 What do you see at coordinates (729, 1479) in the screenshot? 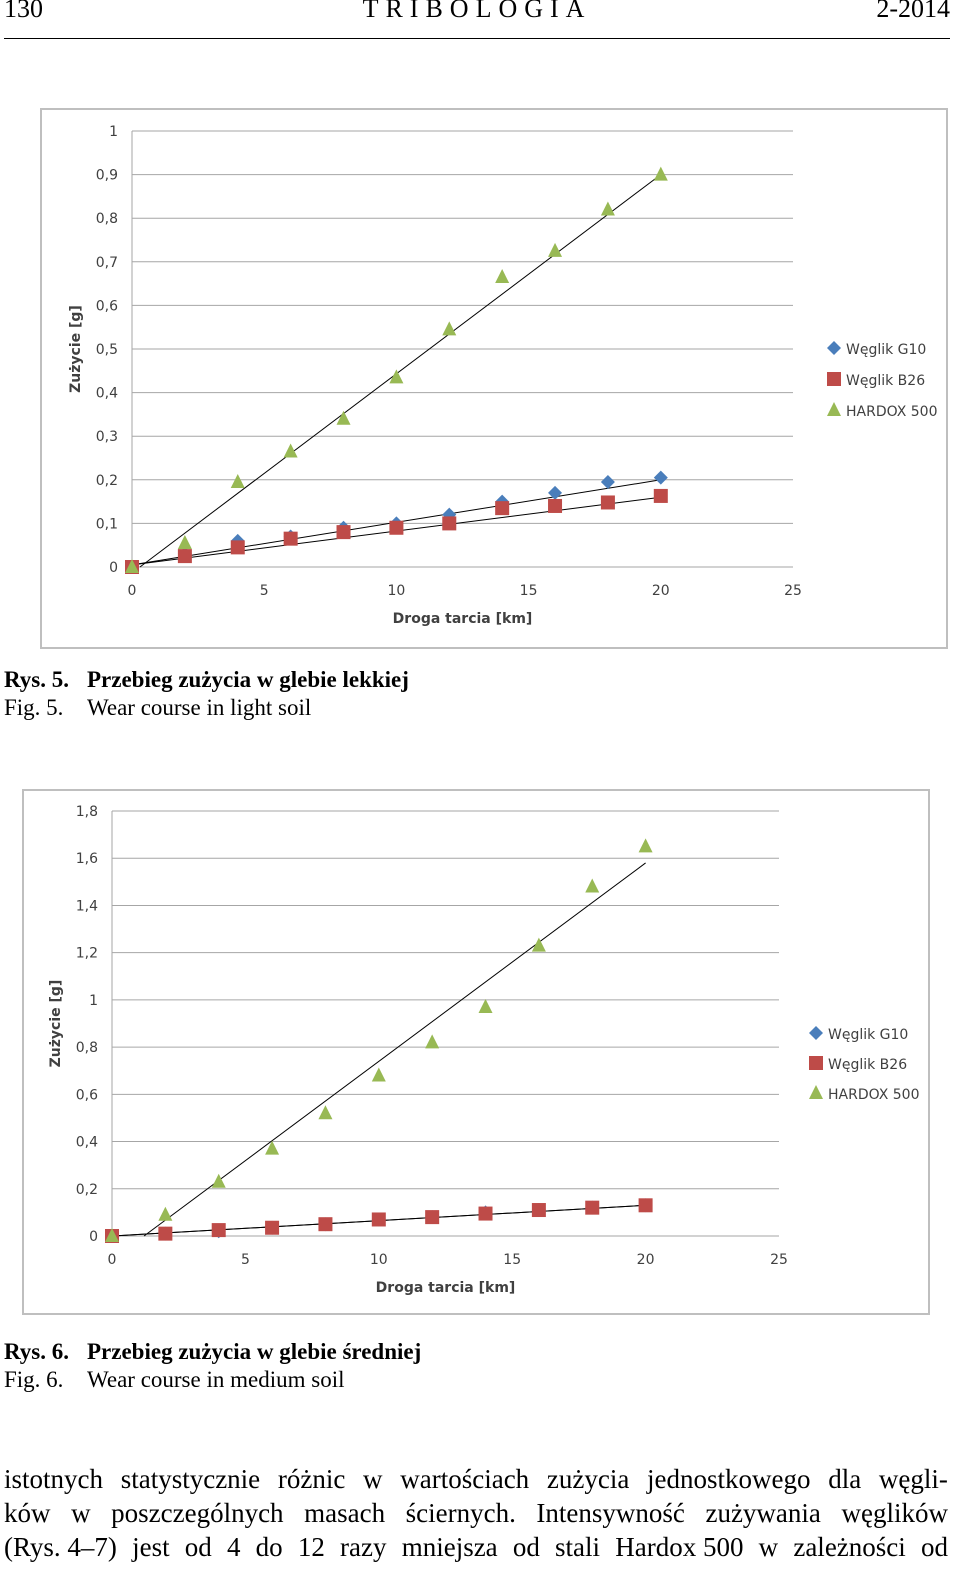
I see `body-word: jednostkowego` at bounding box center [729, 1479].